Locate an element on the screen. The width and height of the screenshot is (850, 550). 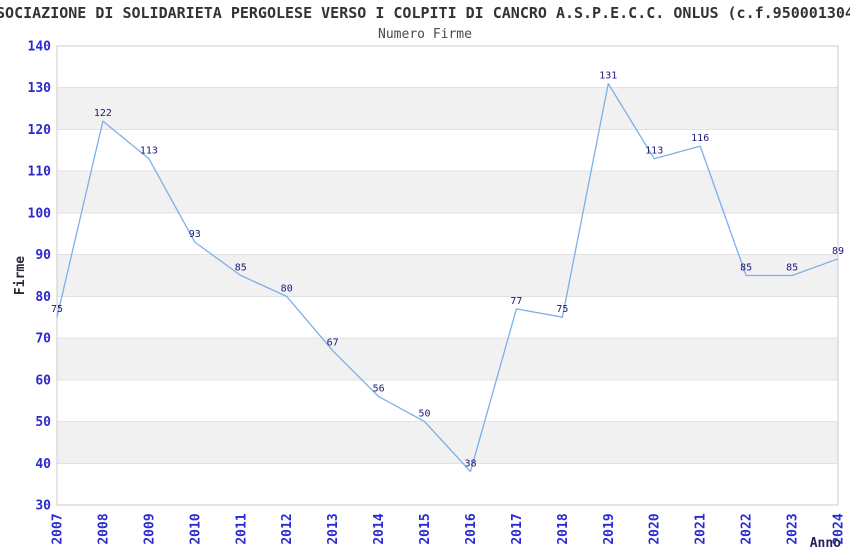
y-tick-label: 50 is located at coordinates (43, 422).